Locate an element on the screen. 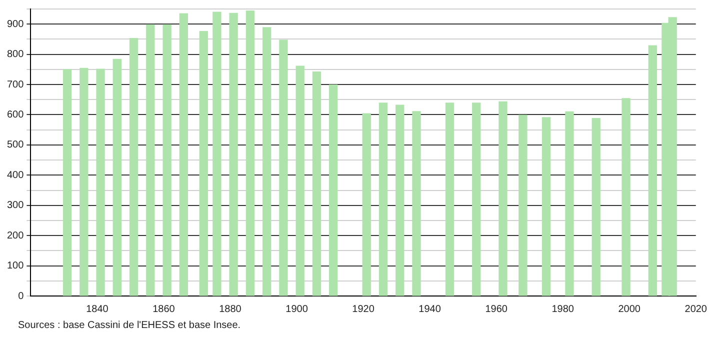 Image resolution: width=710 pixels, height=340 pixels. x-tick-label: 1860 is located at coordinates (164, 309).